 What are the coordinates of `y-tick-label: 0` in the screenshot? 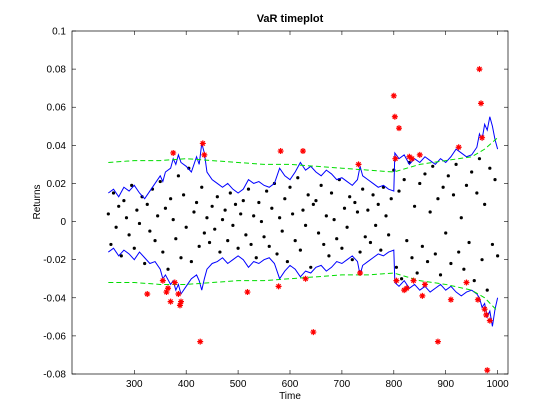 It's located at (63, 222).